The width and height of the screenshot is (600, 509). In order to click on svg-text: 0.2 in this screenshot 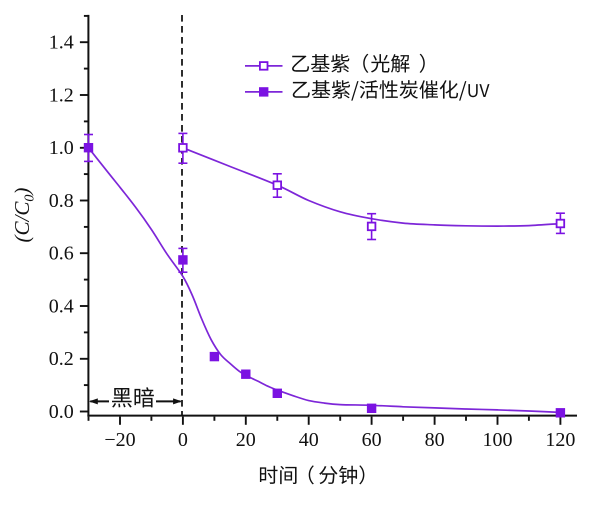, I will do `click(61, 359)`.